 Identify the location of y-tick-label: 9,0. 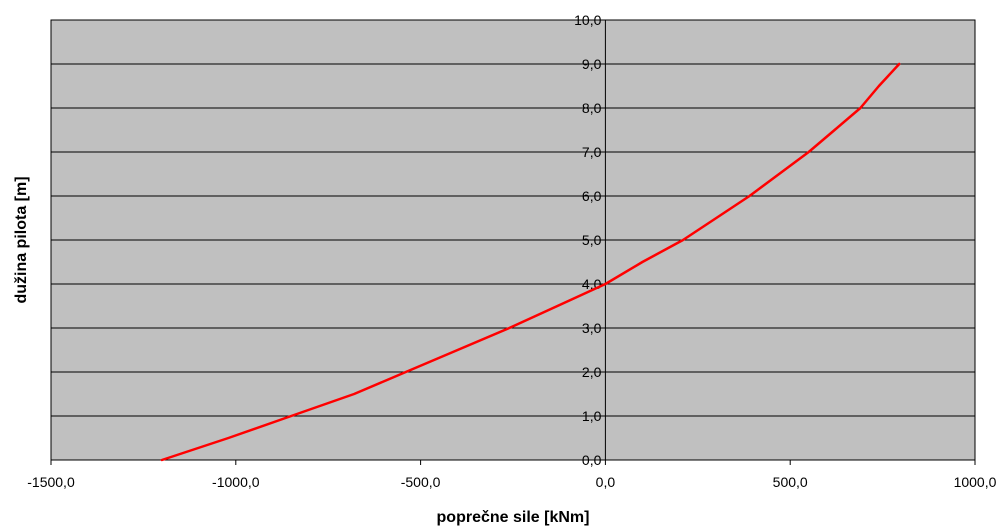
(592, 64).